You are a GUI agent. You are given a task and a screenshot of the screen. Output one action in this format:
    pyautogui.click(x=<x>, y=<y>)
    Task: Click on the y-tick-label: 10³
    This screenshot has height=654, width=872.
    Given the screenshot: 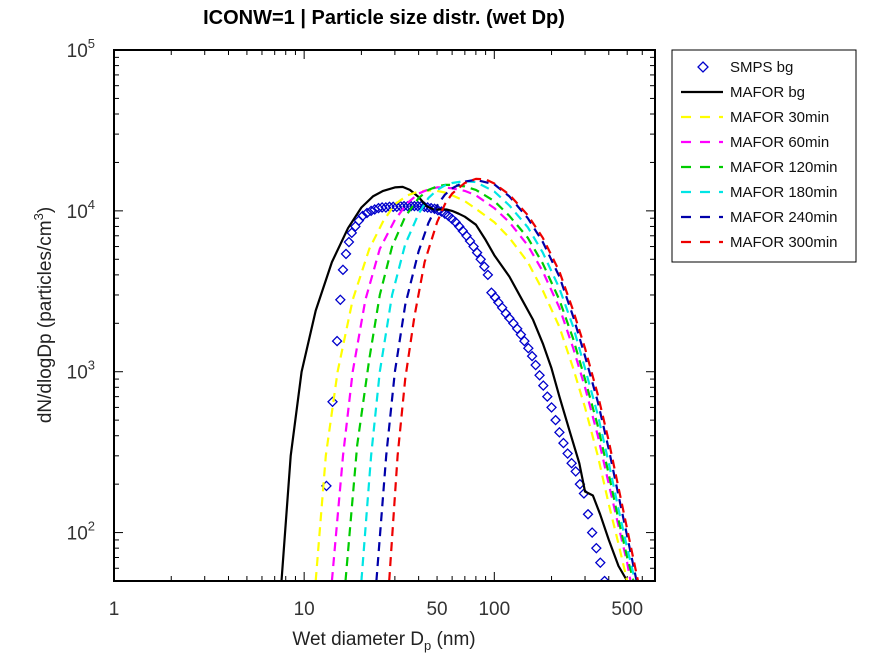 What is the action you would take?
    pyautogui.click(x=81, y=371)
    